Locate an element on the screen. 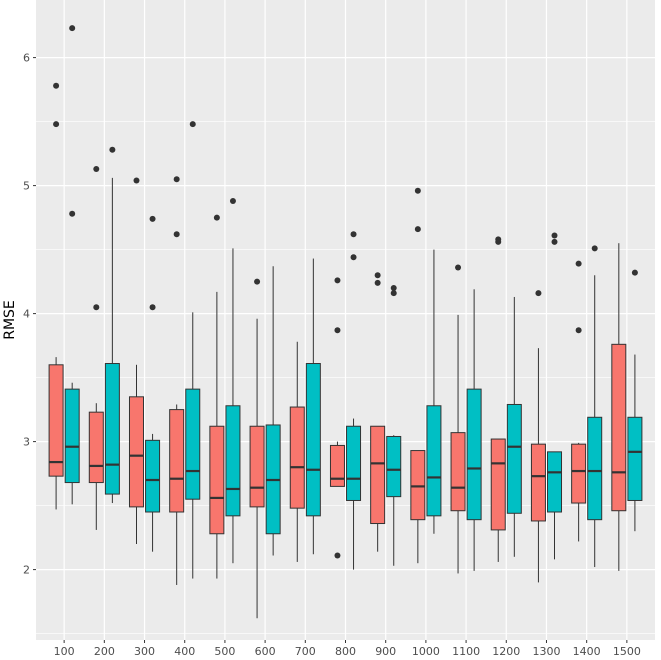  x-tick-label: 200 is located at coordinates (104, 651).